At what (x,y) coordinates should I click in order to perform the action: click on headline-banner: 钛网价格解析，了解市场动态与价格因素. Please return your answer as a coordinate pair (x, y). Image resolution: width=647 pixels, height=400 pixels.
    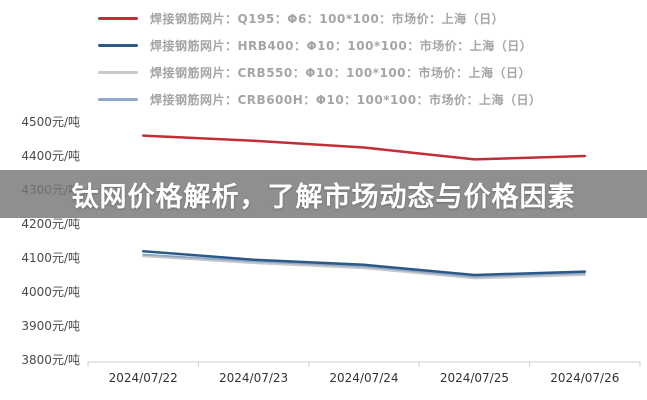
    Looking at the image, I should click on (323, 194).